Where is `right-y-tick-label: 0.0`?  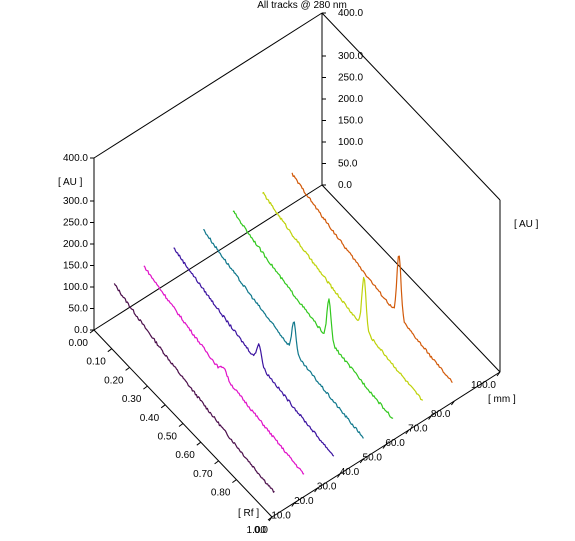
right-y-tick-label: 0.0 is located at coordinates (345, 185).